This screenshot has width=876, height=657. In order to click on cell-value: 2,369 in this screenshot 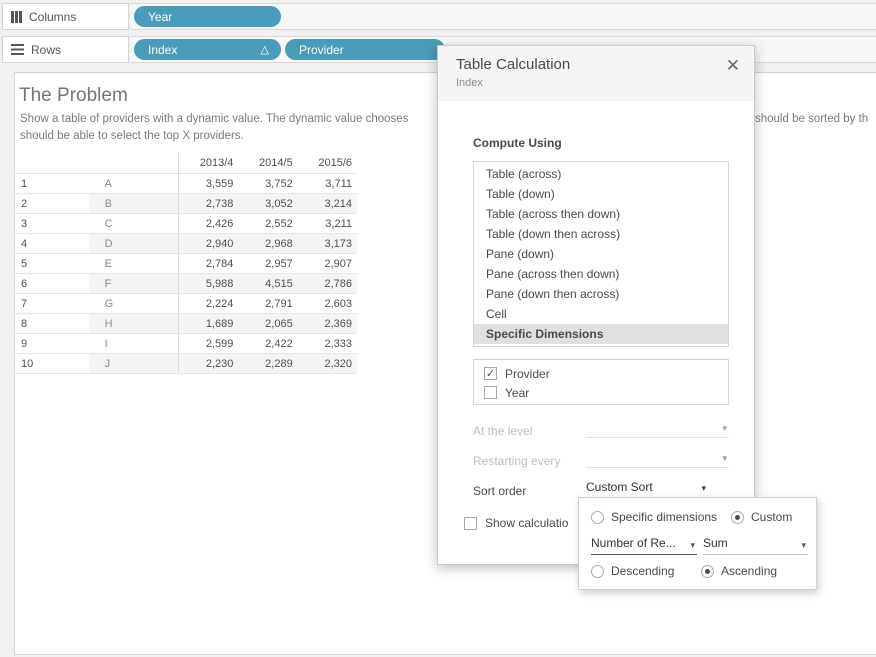, I will do `click(338, 324)`.